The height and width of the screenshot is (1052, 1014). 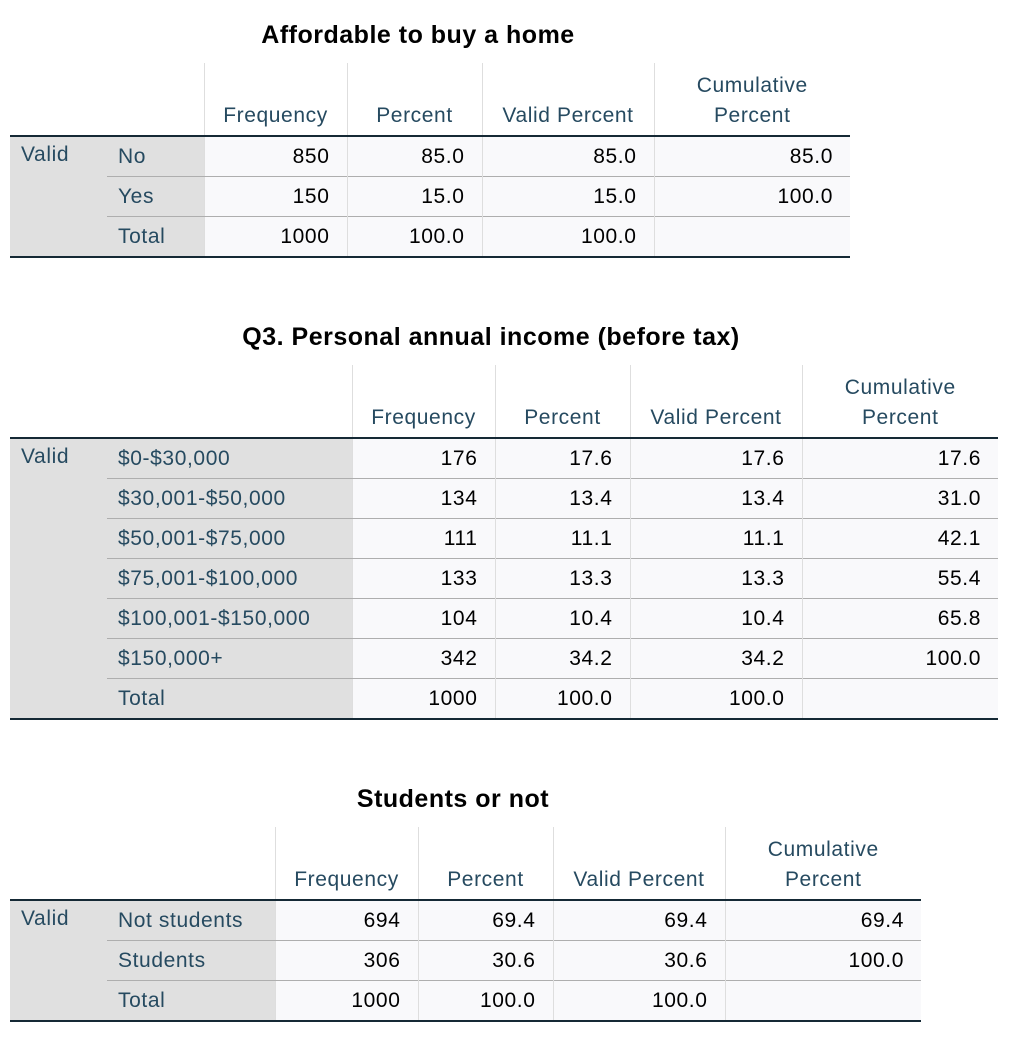 What do you see at coordinates (418, 35) in the screenshot?
I see `table-title: Affordable to buy a home` at bounding box center [418, 35].